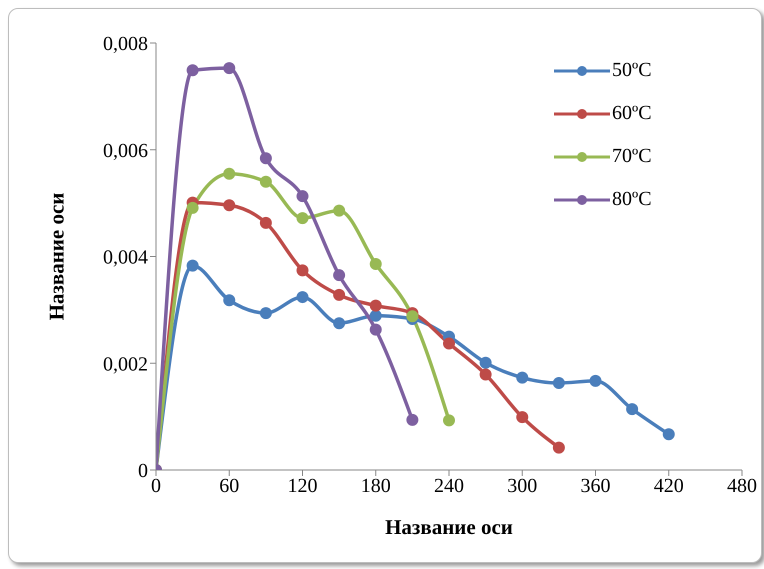 This screenshot has height=569, width=764. What do you see at coordinates (632, 70) in the screenshot?
I see `legend-label: 50ºC` at bounding box center [632, 70].